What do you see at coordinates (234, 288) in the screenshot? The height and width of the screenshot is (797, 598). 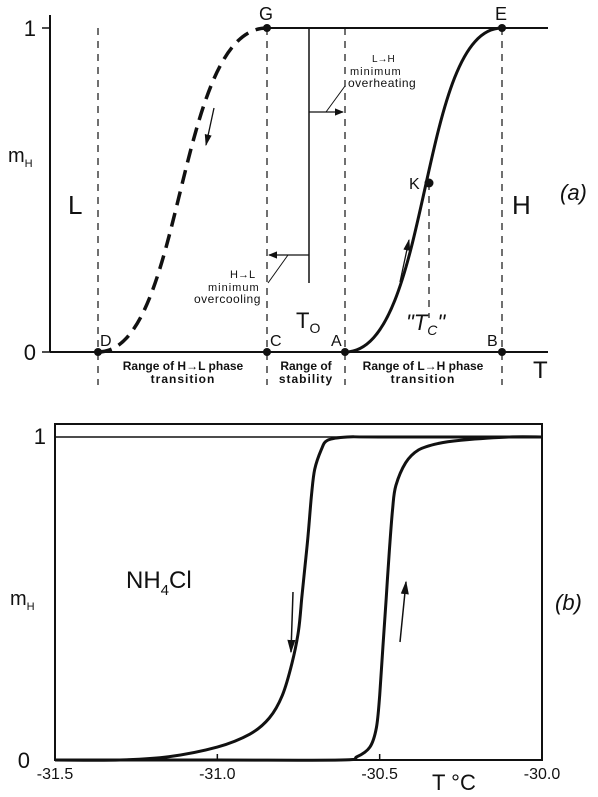 I see `a-cooling-line2: minimum` at bounding box center [234, 288].